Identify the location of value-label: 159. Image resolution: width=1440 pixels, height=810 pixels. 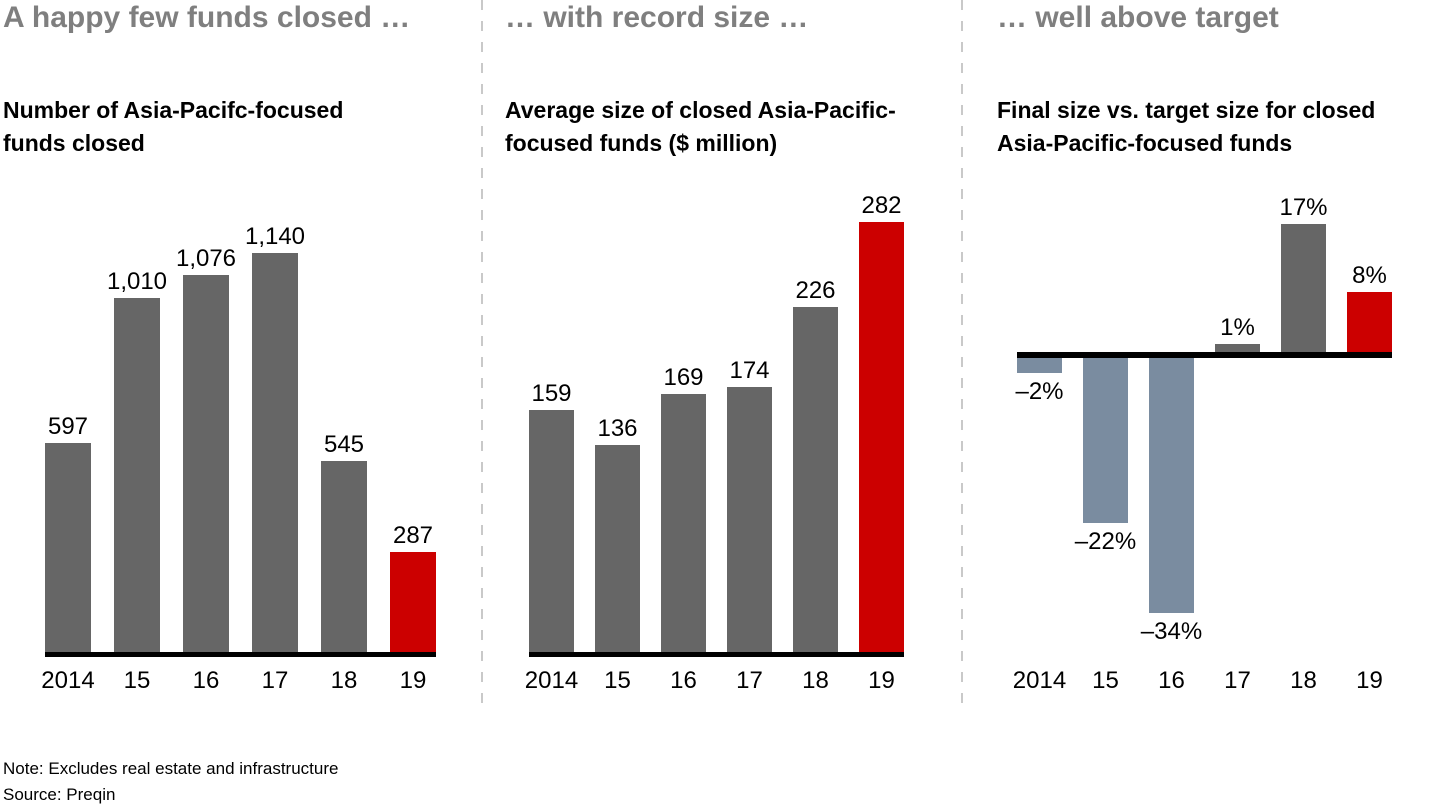
(551, 393).